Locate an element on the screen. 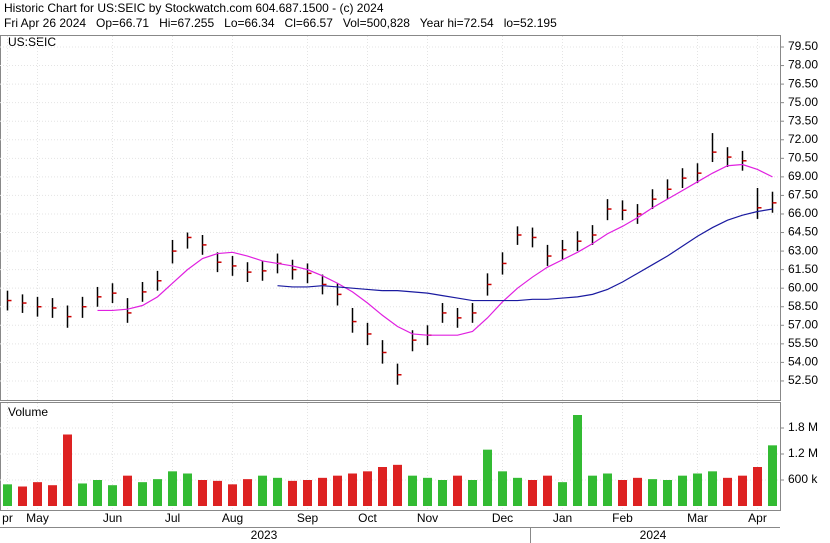 Image resolution: width=830 pixels, height=543 pixels. y-tick-label: 600 k is located at coordinates (803, 479).